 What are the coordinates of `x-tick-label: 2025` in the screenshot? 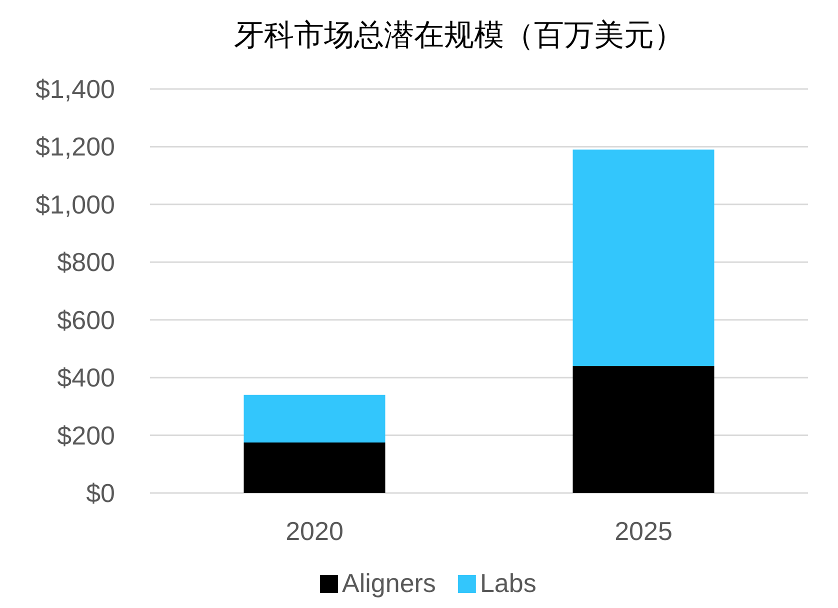 It's located at (643, 531).